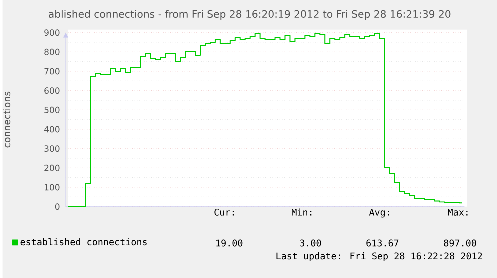 This screenshot has height=278, width=497. Describe the element at coordinates (52, 187) in the screenshot. I see `y-tick-label: 100` at that location.